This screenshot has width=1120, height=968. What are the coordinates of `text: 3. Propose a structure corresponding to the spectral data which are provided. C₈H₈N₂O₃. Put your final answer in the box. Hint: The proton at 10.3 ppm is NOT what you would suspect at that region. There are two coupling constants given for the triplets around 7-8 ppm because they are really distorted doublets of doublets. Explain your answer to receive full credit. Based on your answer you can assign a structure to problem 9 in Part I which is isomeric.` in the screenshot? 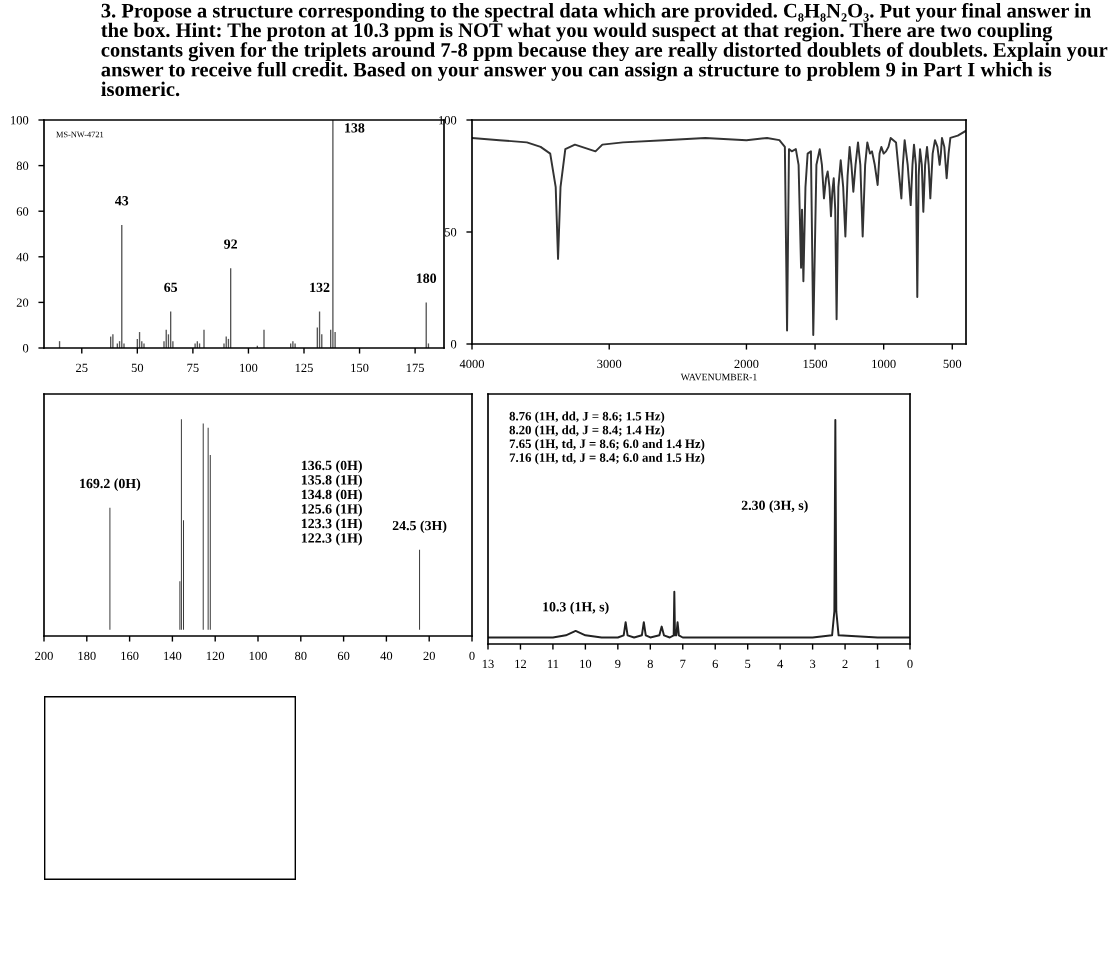 It's located at (604, 49).